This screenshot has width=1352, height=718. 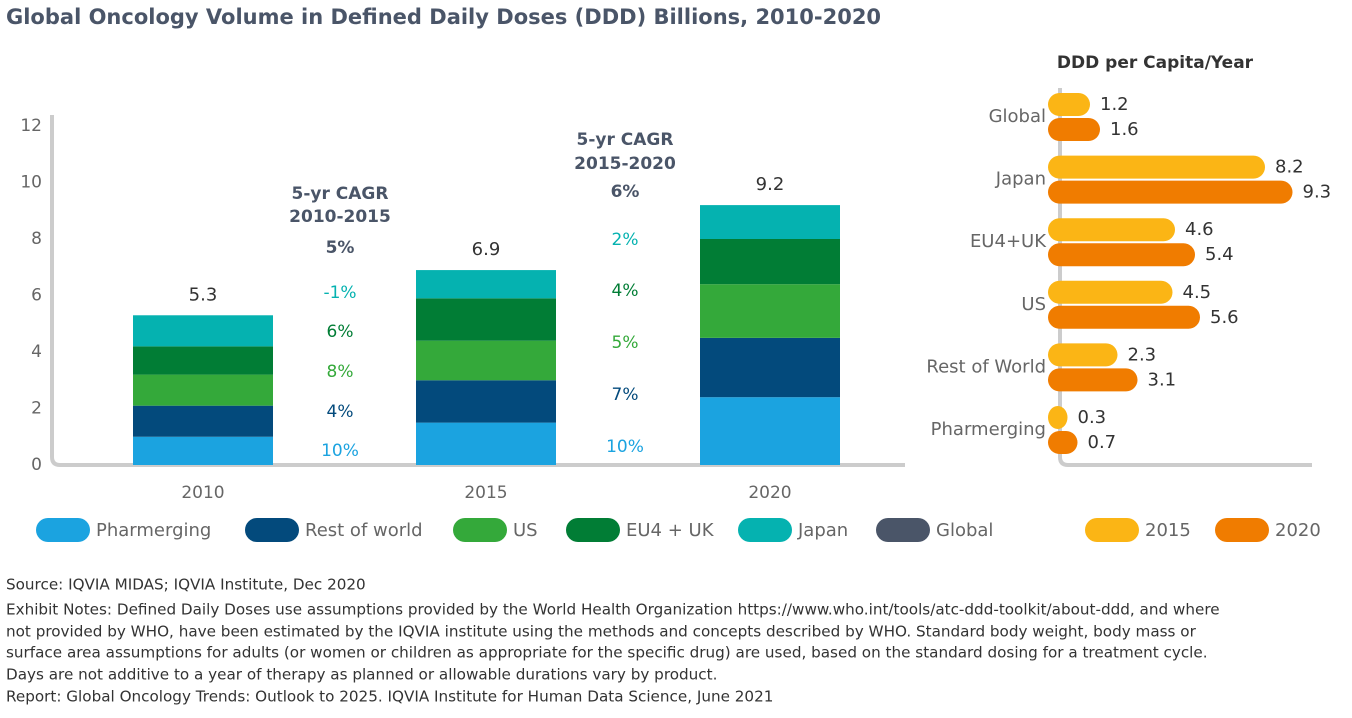 What do you see at coordinates (1224, 317) in the screenshot?
I see `value-label: 5.6` at bounding box center [1224, 317].